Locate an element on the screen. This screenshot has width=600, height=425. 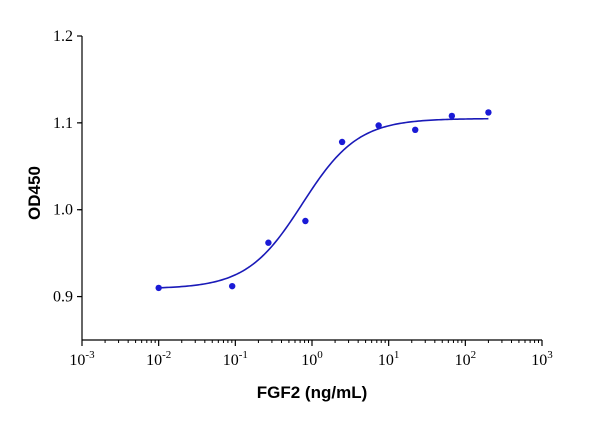
x-tick-label: 10¹ is located at coordinates (389, 359).